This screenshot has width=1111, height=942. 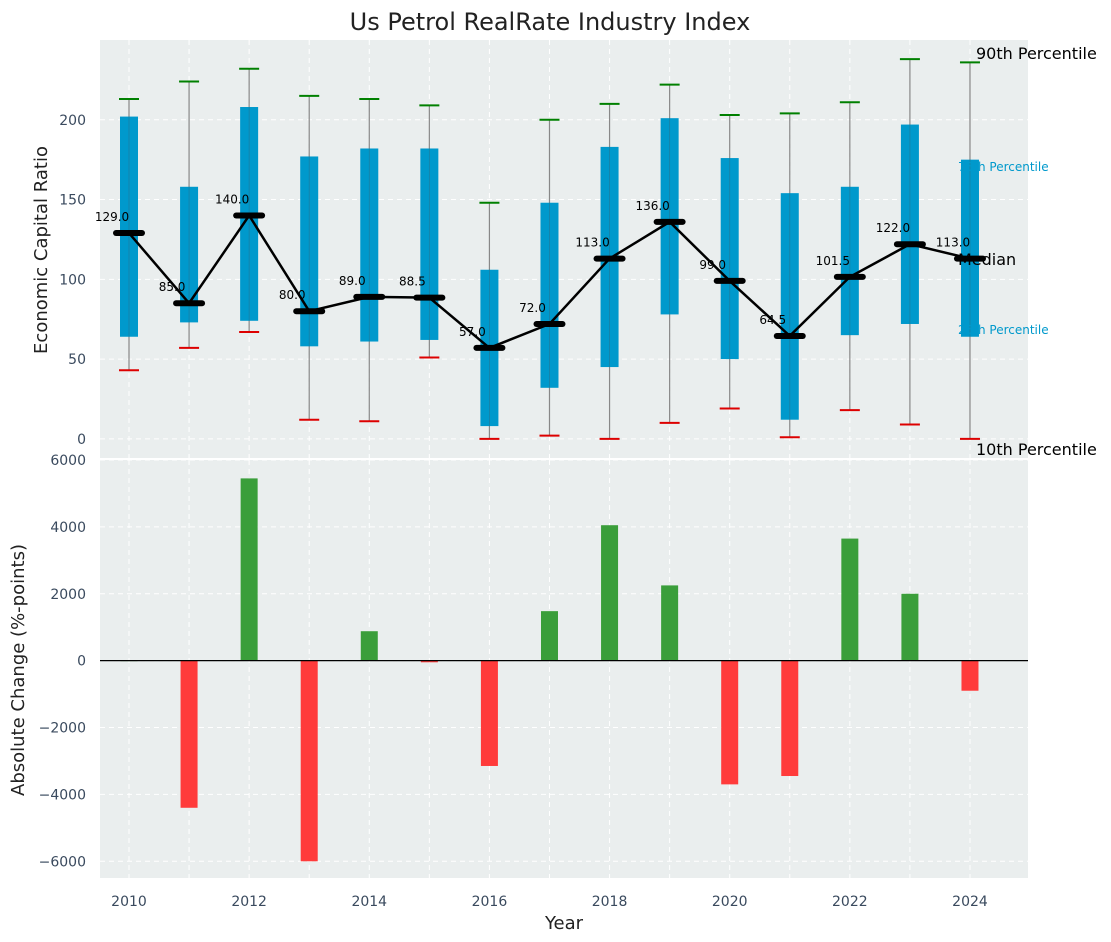 I want to click on y-tick-100: 100, so click(x=72, y=280).